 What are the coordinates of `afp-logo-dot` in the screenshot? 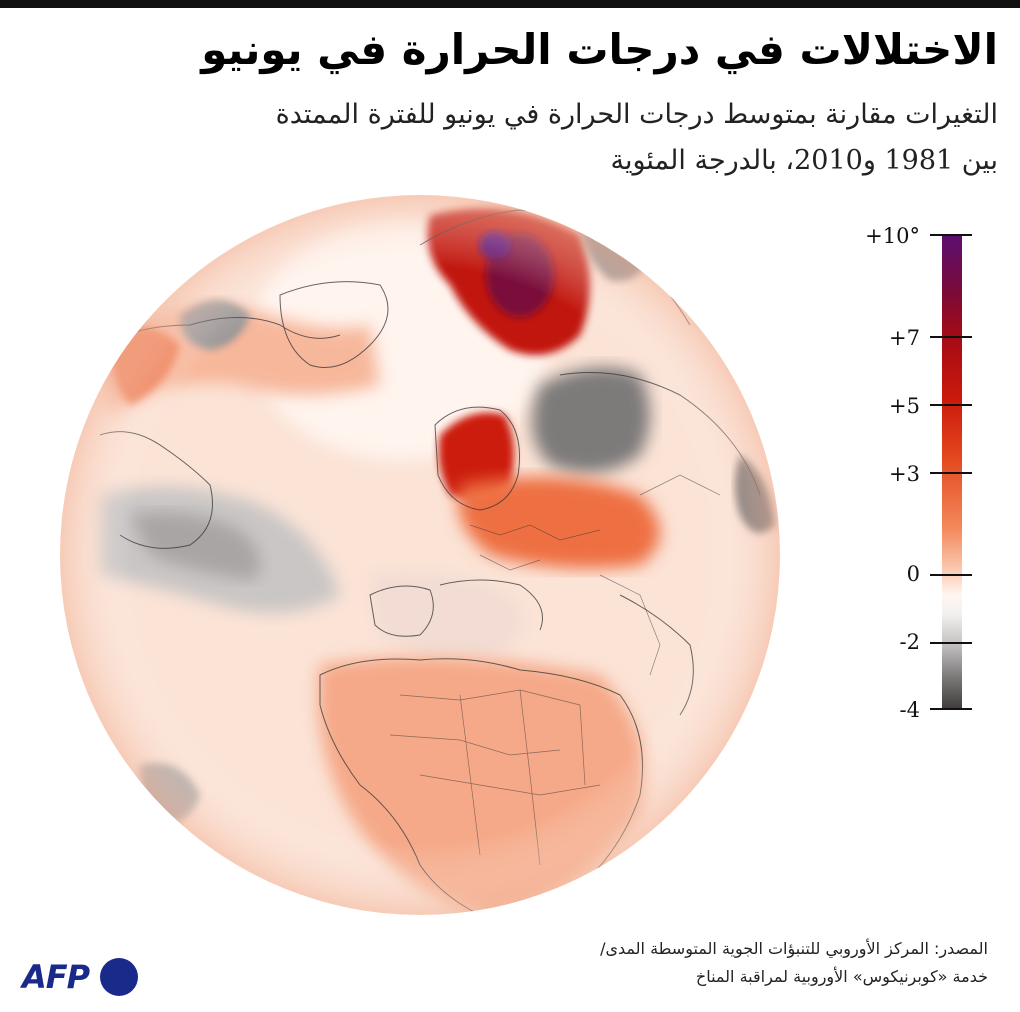 It's located at (119, 977).